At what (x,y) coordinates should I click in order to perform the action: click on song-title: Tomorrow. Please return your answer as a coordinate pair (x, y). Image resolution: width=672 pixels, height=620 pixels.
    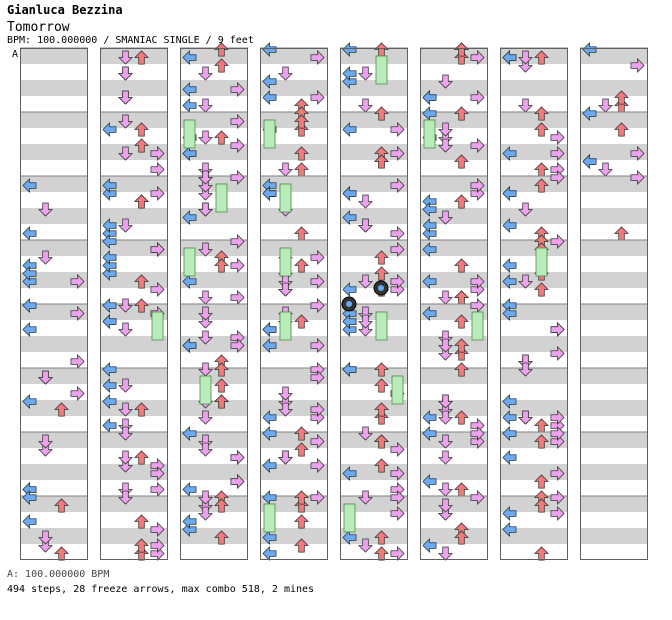
    Looking at the image, I should click on (38, 27).